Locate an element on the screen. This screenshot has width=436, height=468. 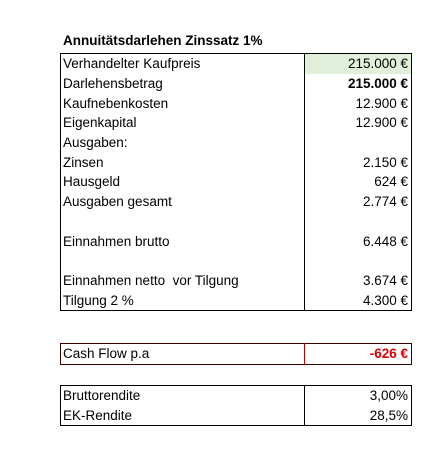
label: Tilgung 2 % is located at coordinates (98, 300).